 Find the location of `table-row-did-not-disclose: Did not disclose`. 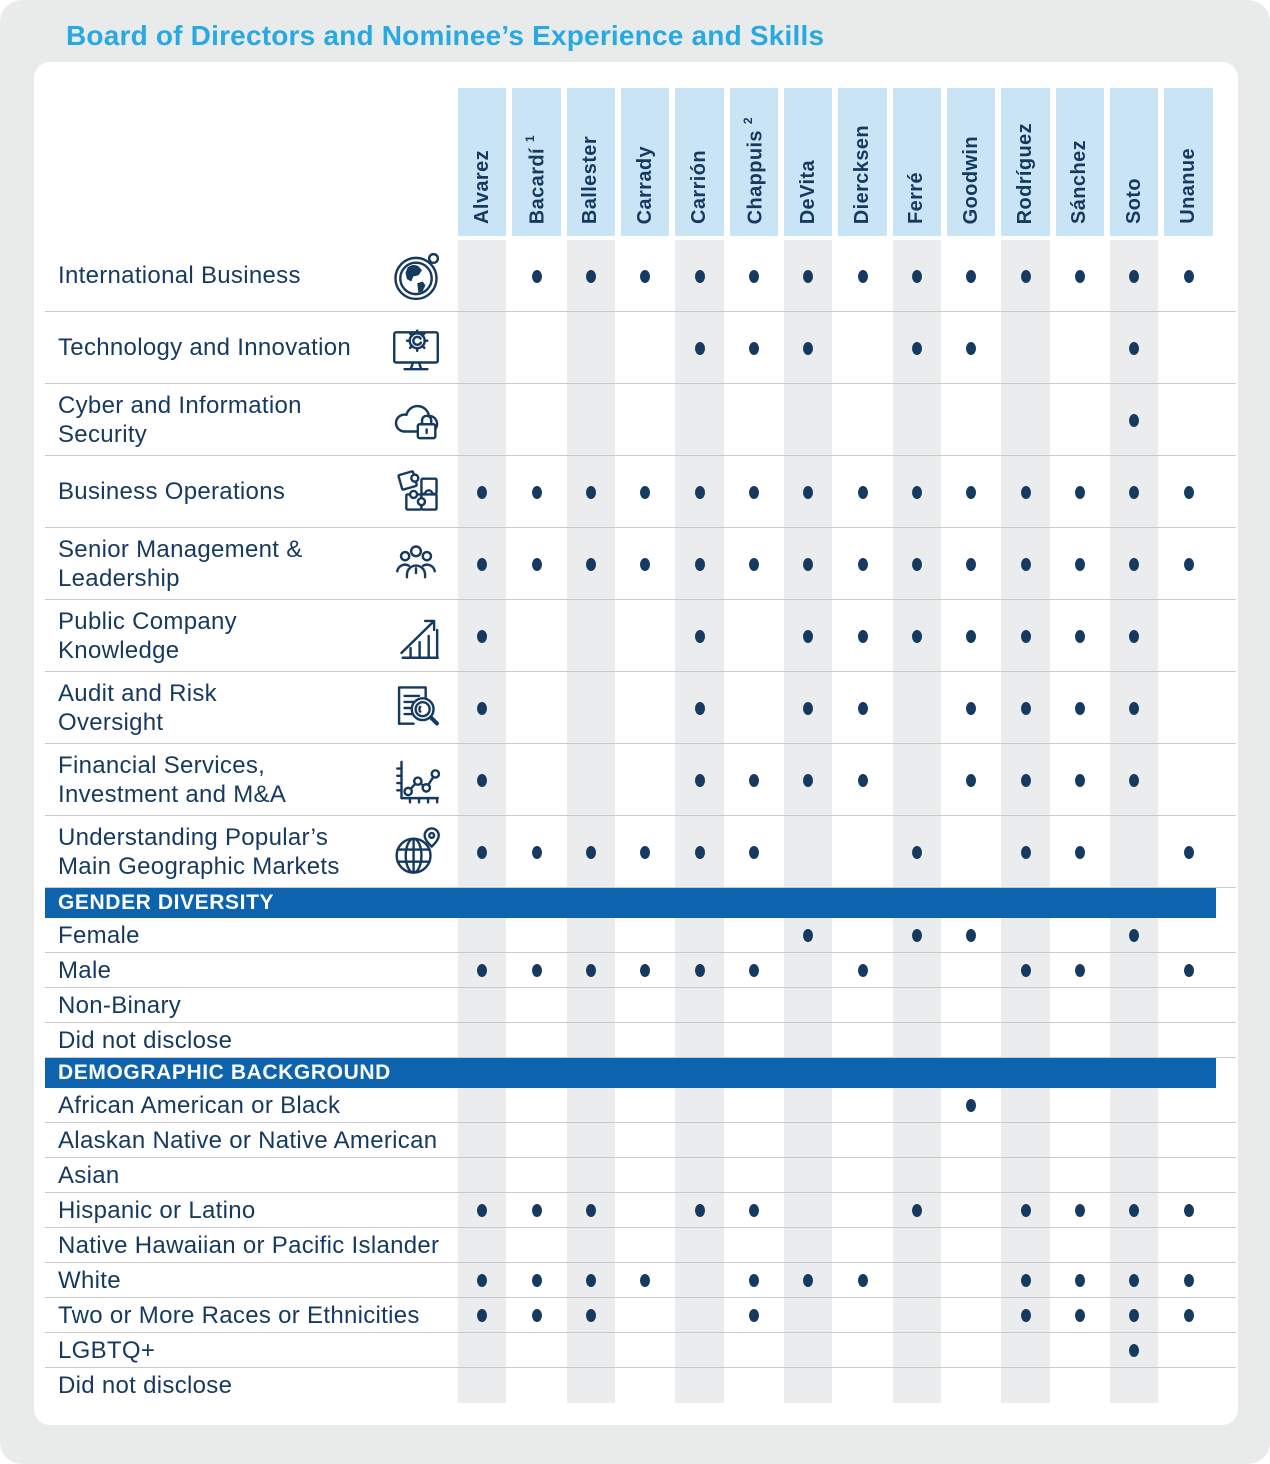

table-row-did-not-disclose: Did not disclose is located at coordinates (636, 1385).